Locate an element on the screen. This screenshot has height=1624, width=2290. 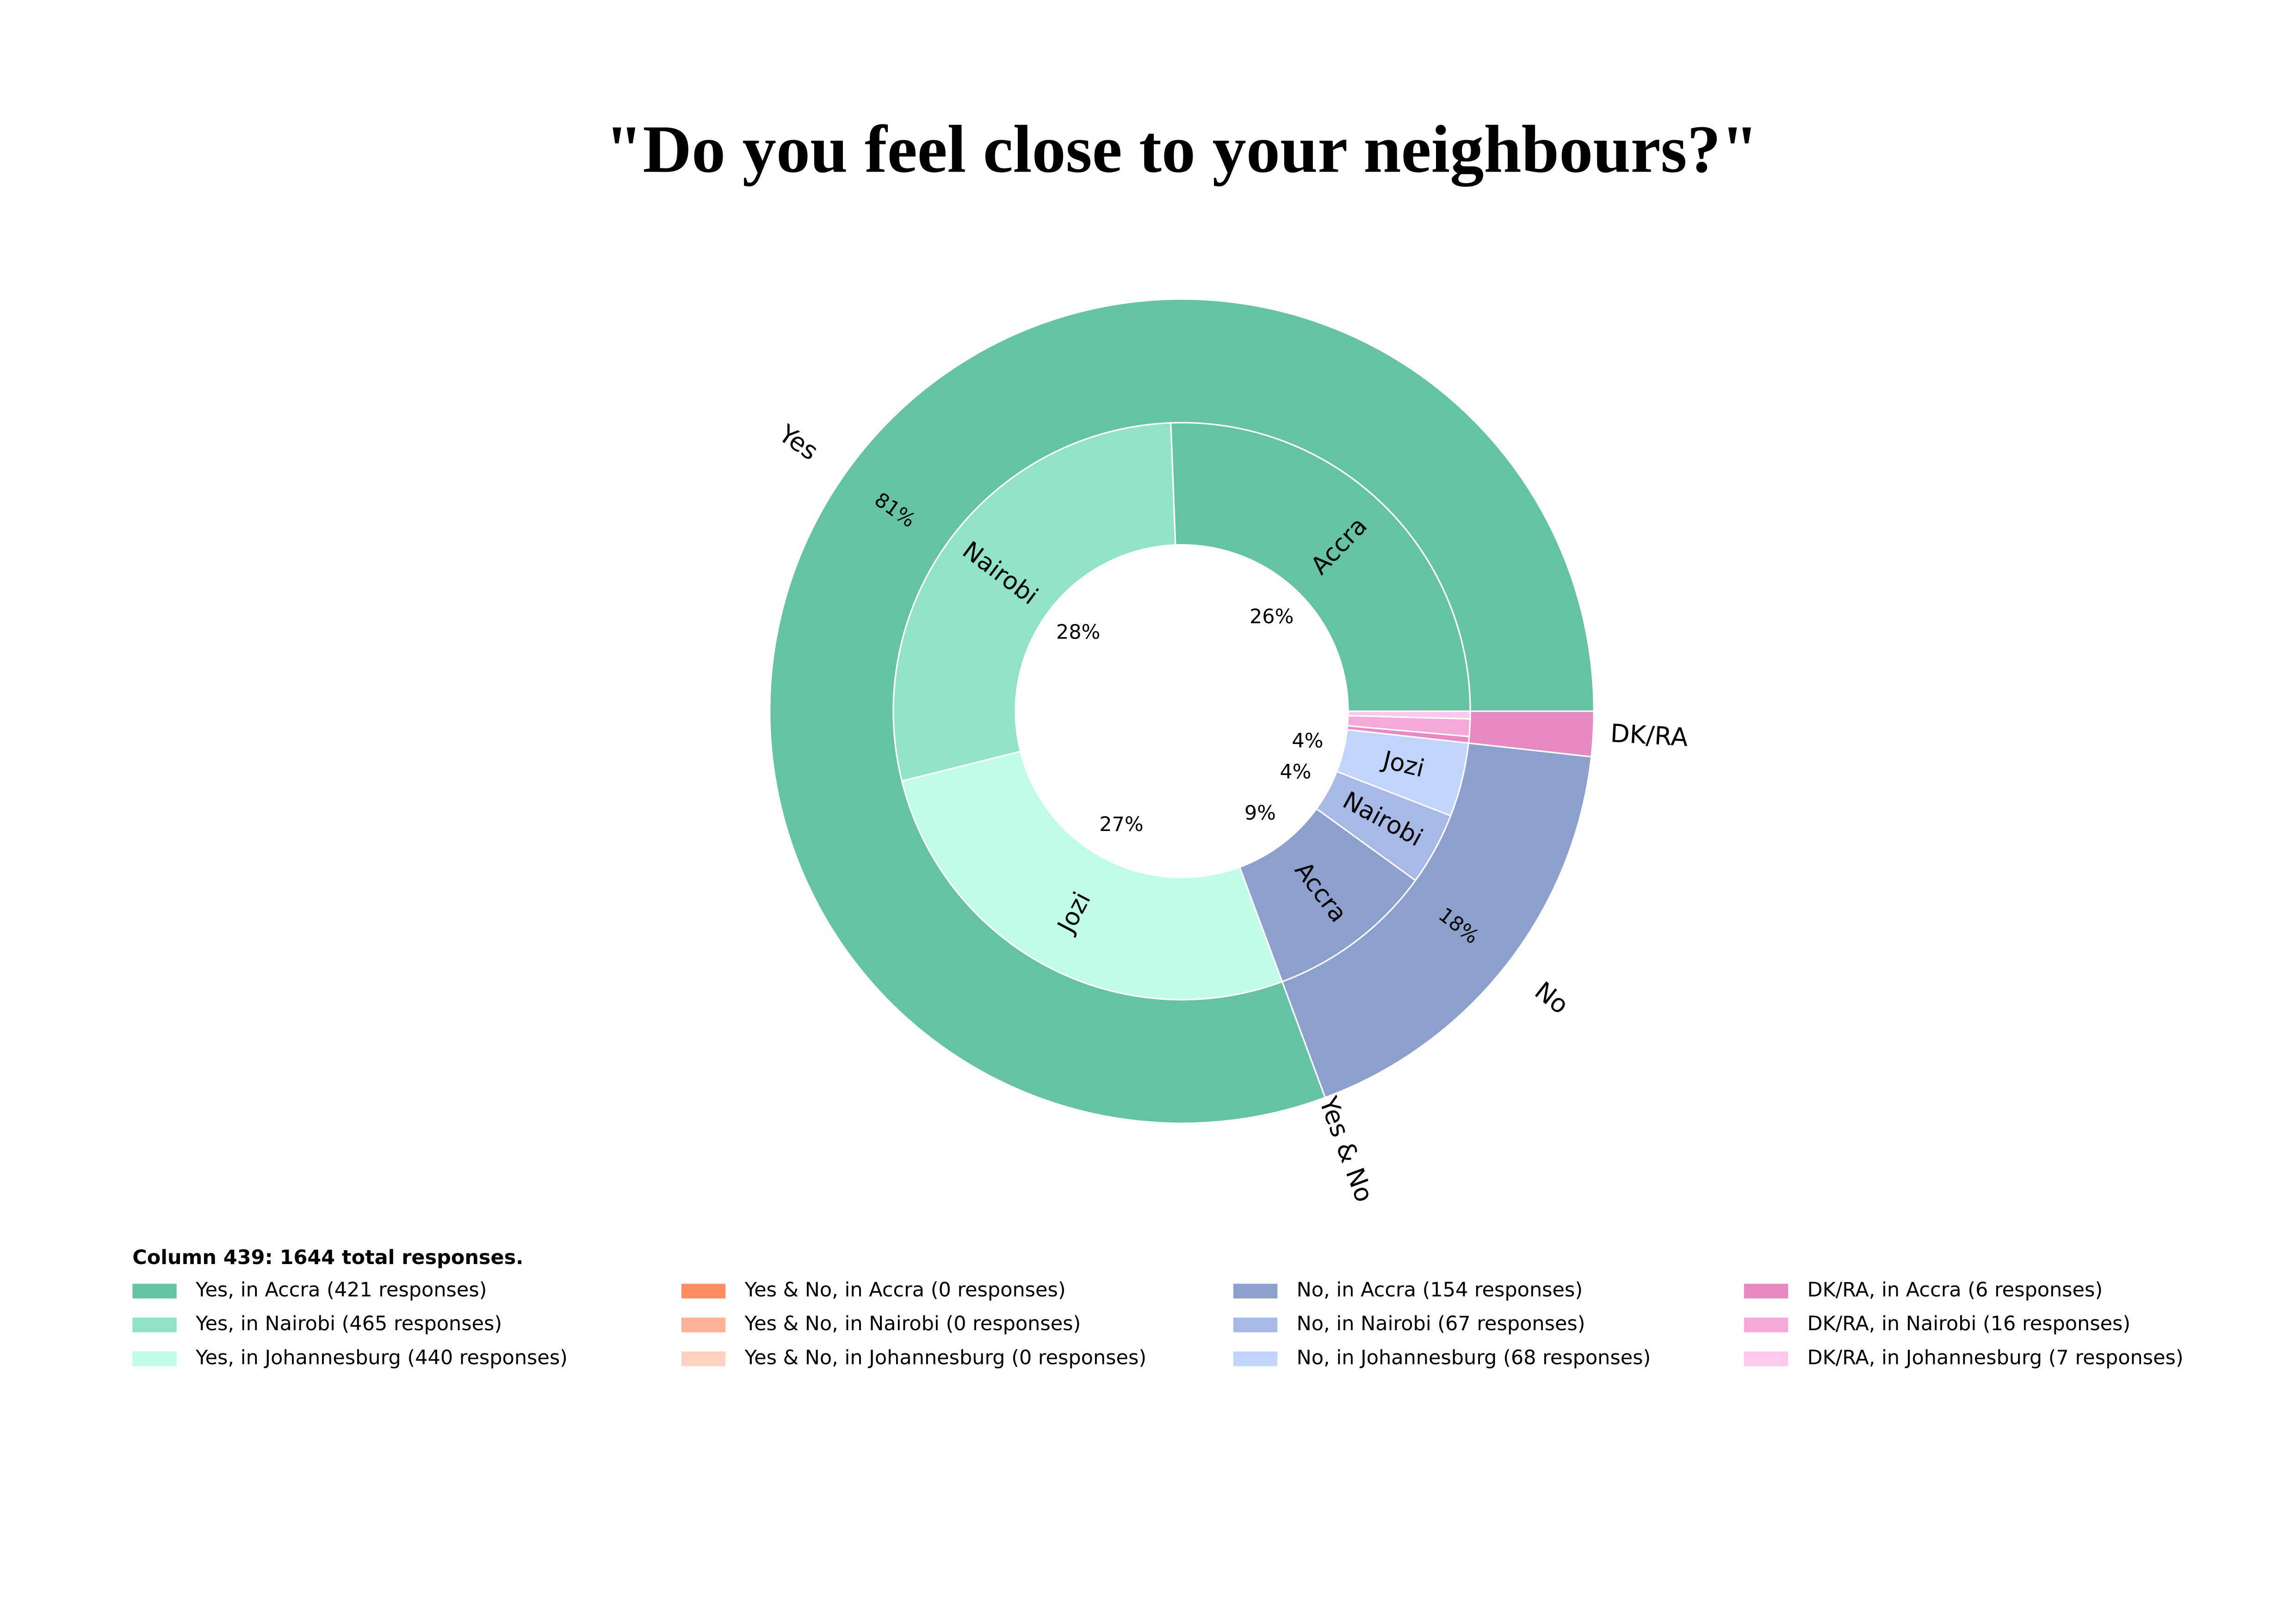
legend-label: DK/RA, in Nairobi (16 responses) is located at coordinates (1969, 1323).